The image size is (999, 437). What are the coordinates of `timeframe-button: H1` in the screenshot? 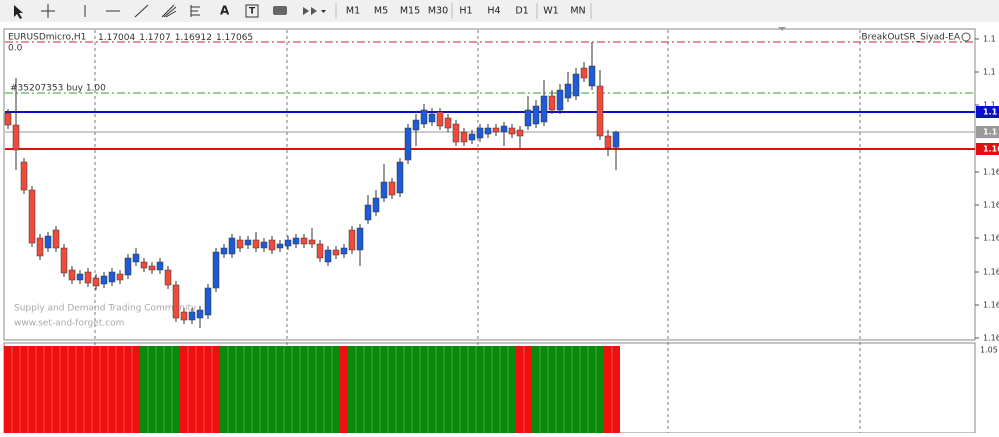 It's located at (465, 11).